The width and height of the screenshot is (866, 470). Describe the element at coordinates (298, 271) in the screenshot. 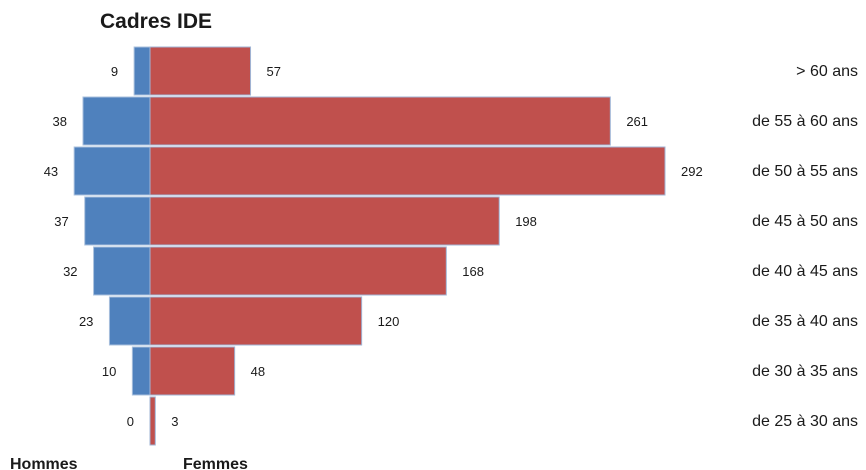

I see `bar-femmes-de-40-45-ans` at that location.